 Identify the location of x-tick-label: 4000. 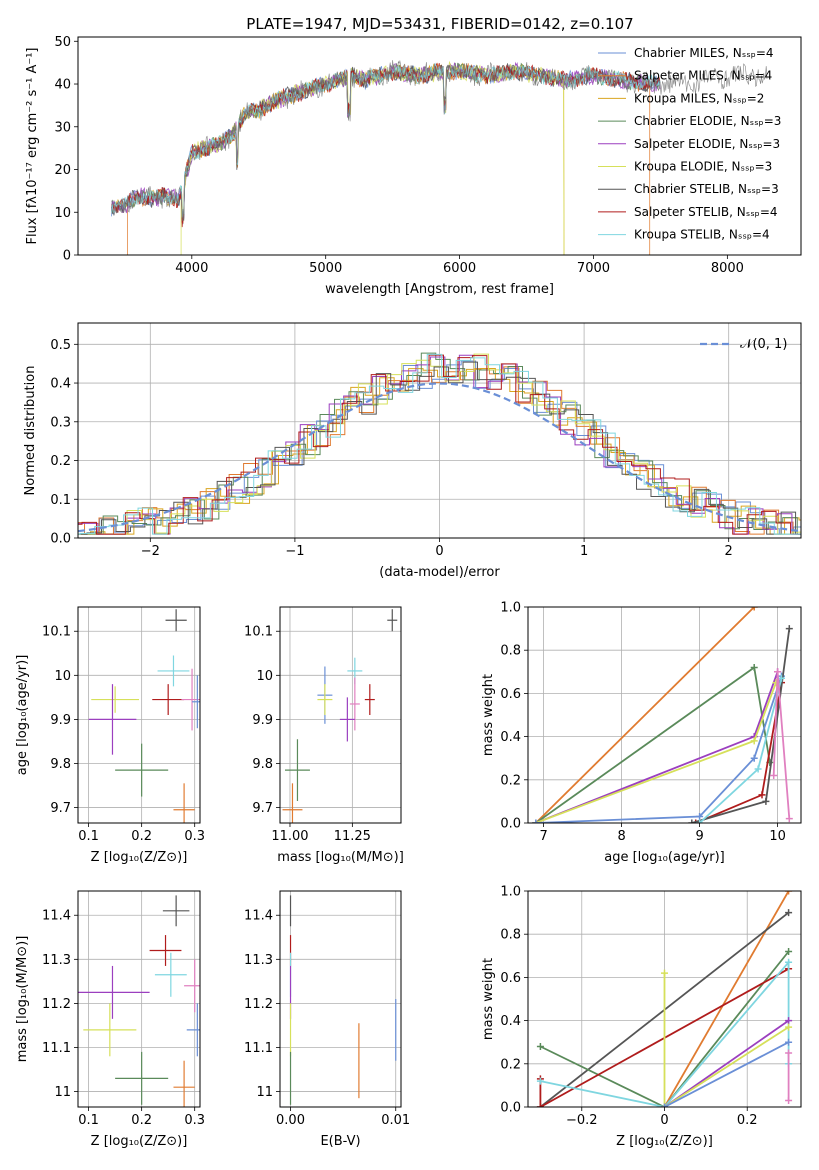
(191, 268).